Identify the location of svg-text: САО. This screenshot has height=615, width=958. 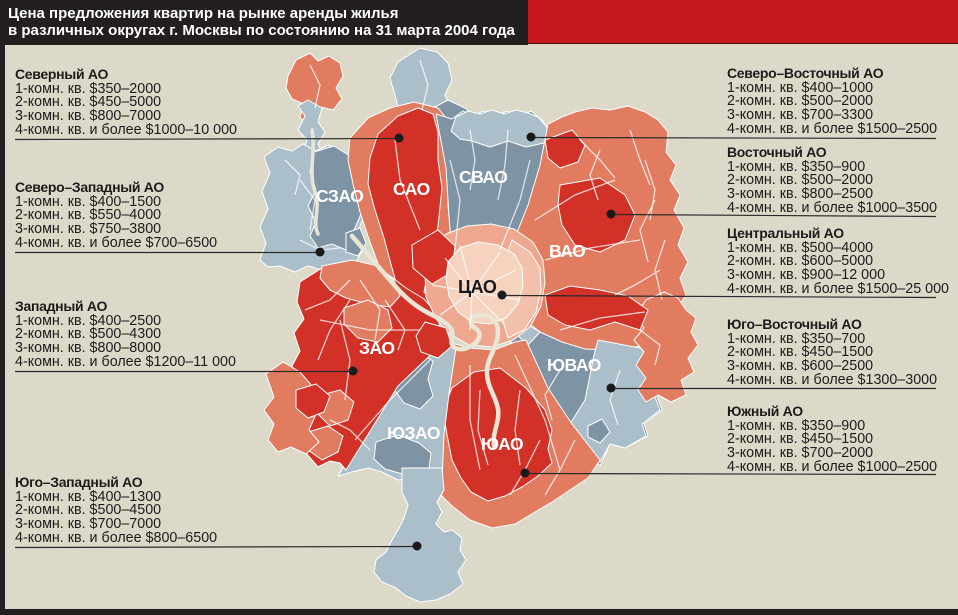
(411, 189).